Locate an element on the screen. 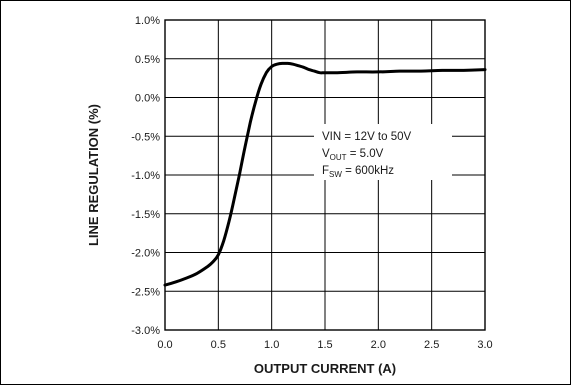  y-tick-label: 0.0% is located at coordinates (147, 99).